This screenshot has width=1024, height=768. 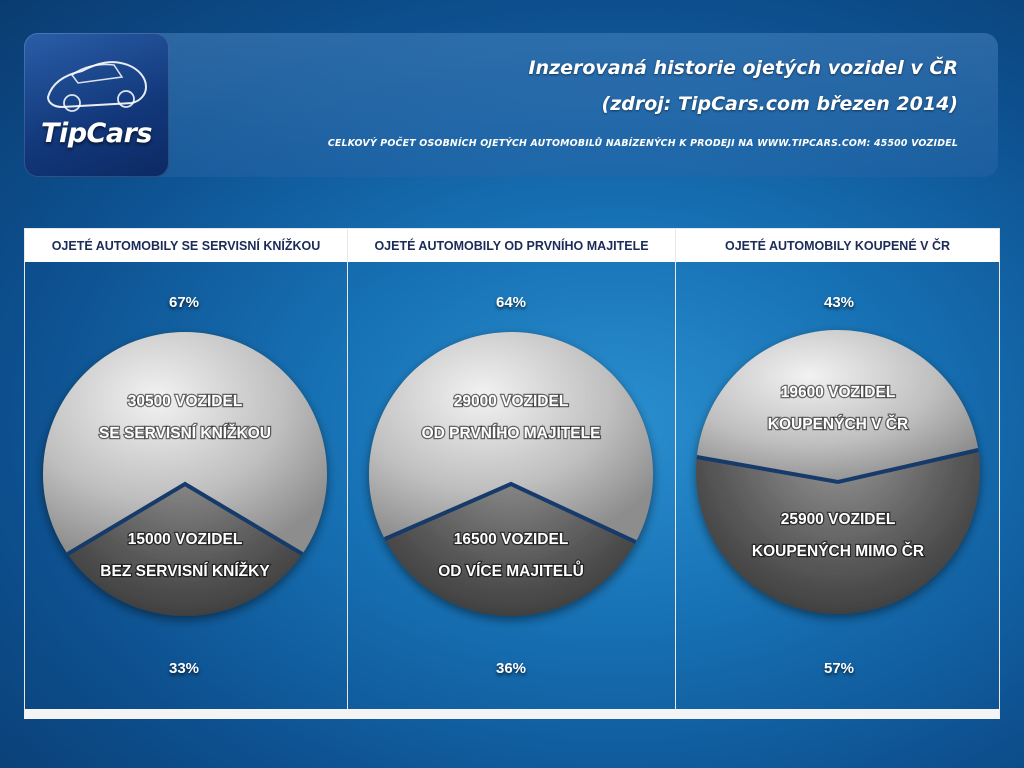 I want to click on tipcars-logo: TipCars, so click(x=96, y=105).